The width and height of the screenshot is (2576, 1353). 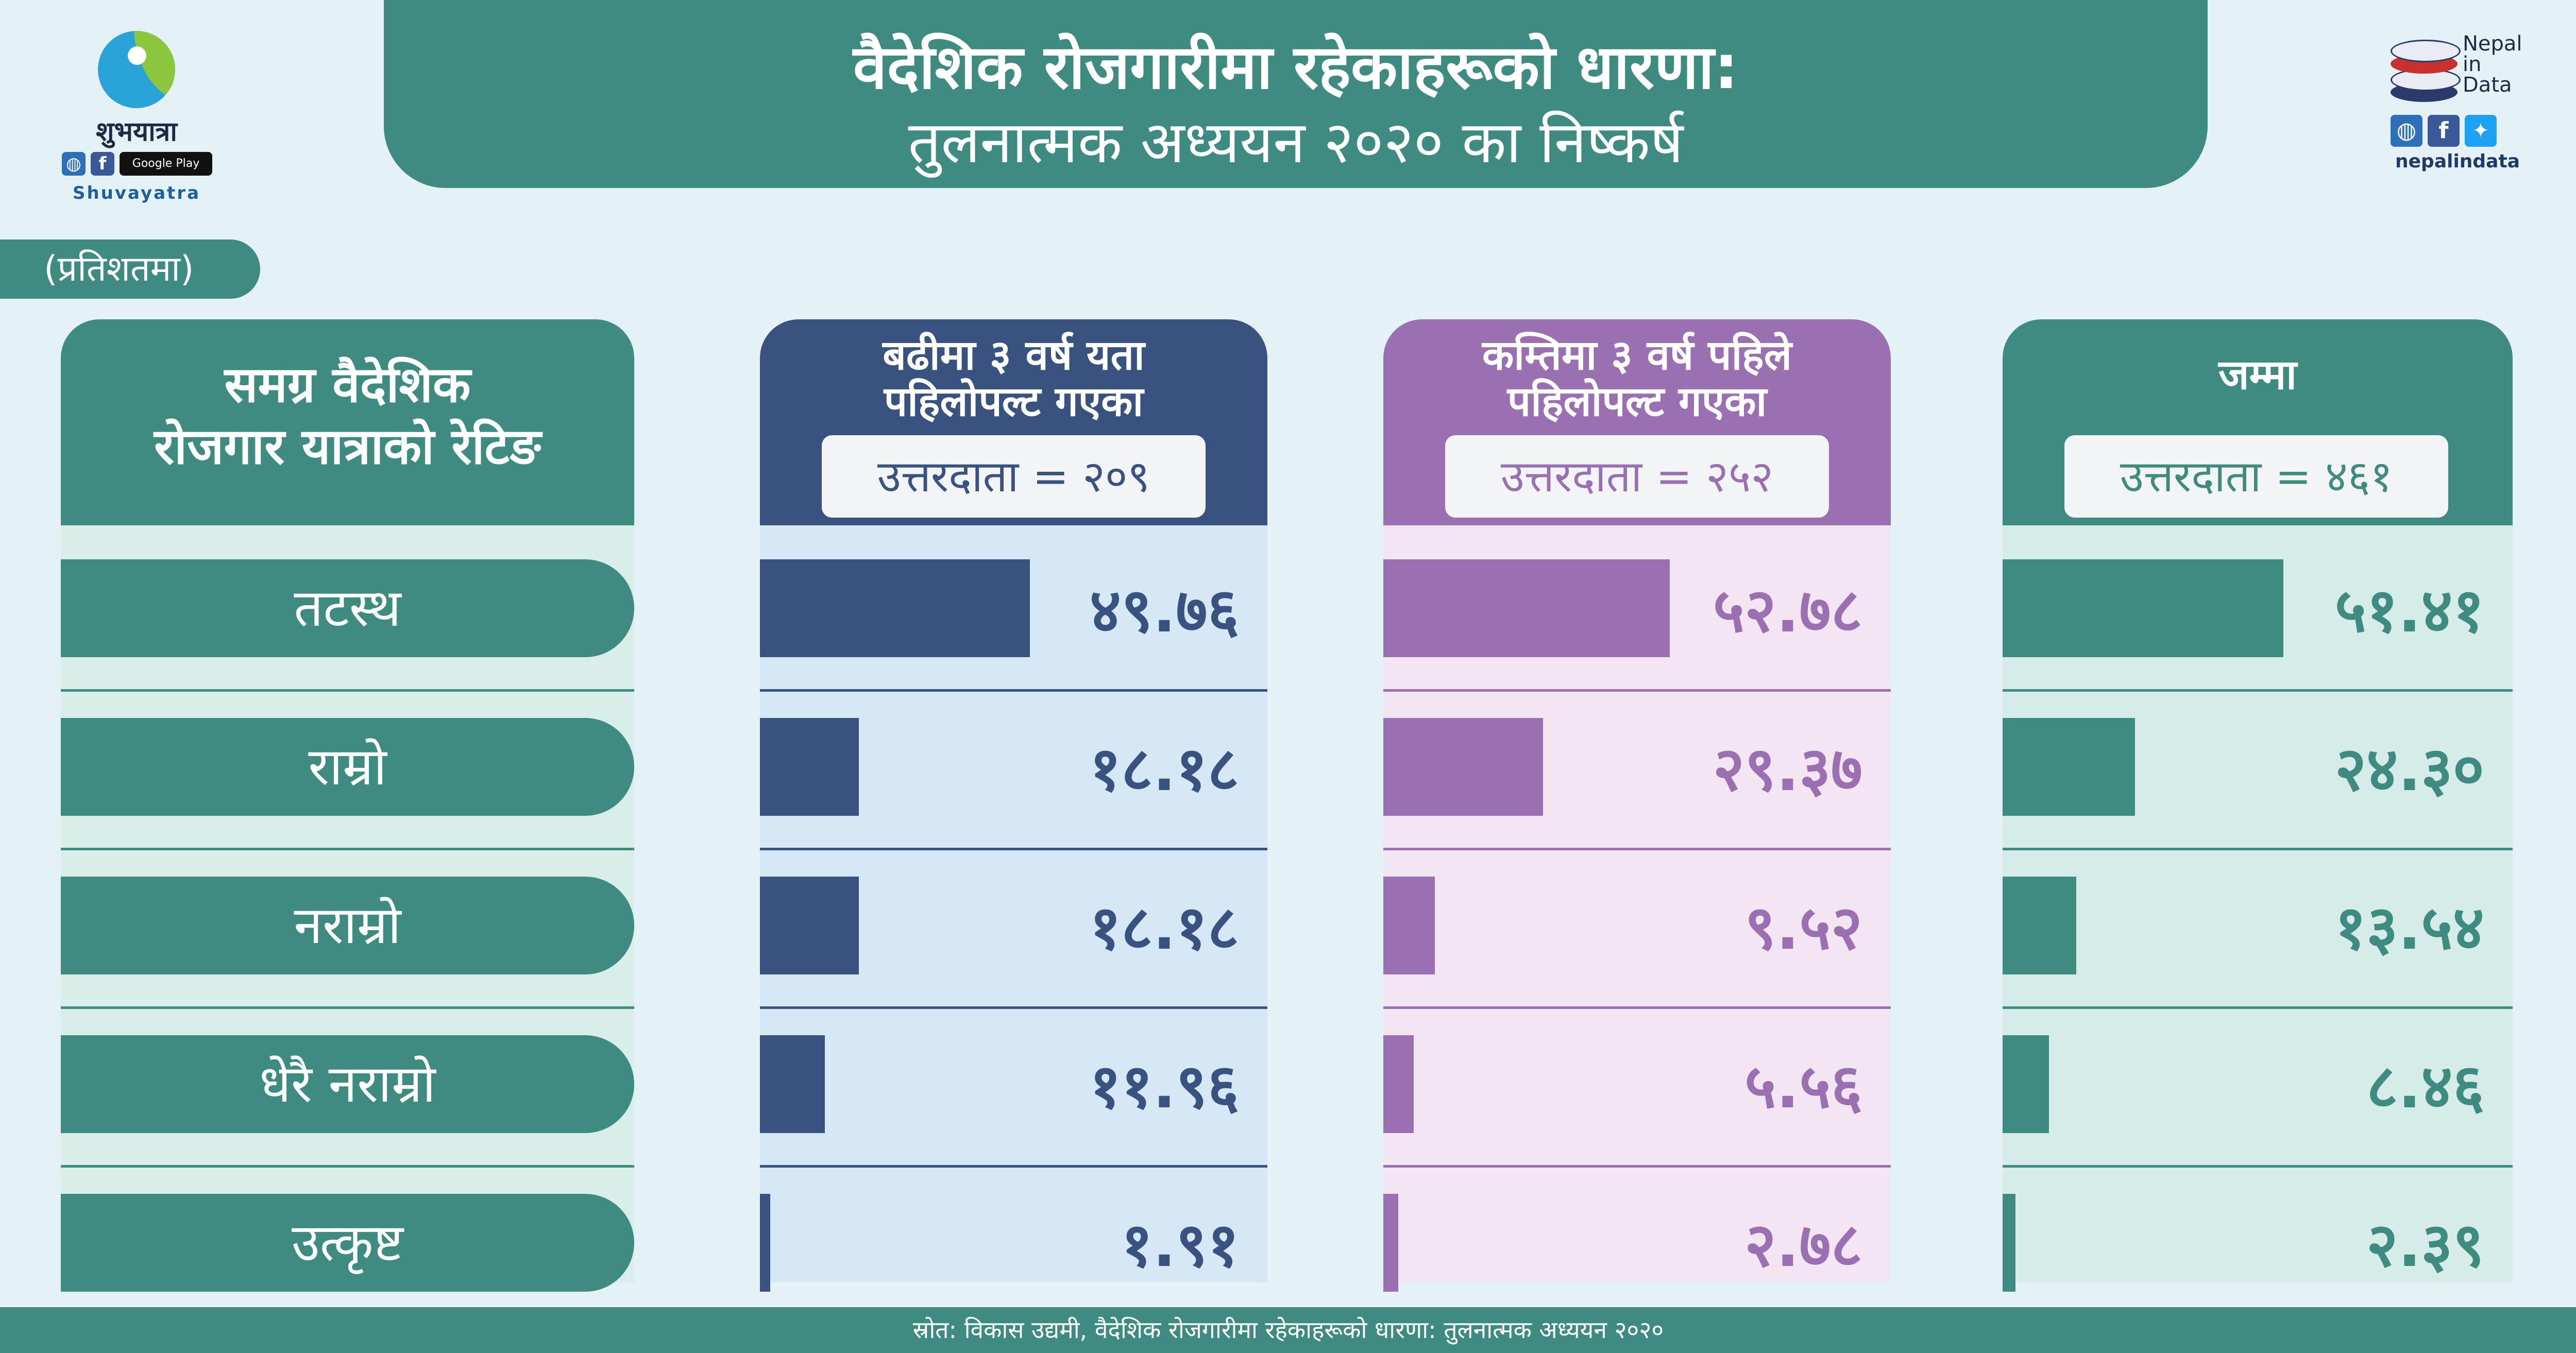 I want to click on bar-row: २.३९, so click(x=2258, y=1249).